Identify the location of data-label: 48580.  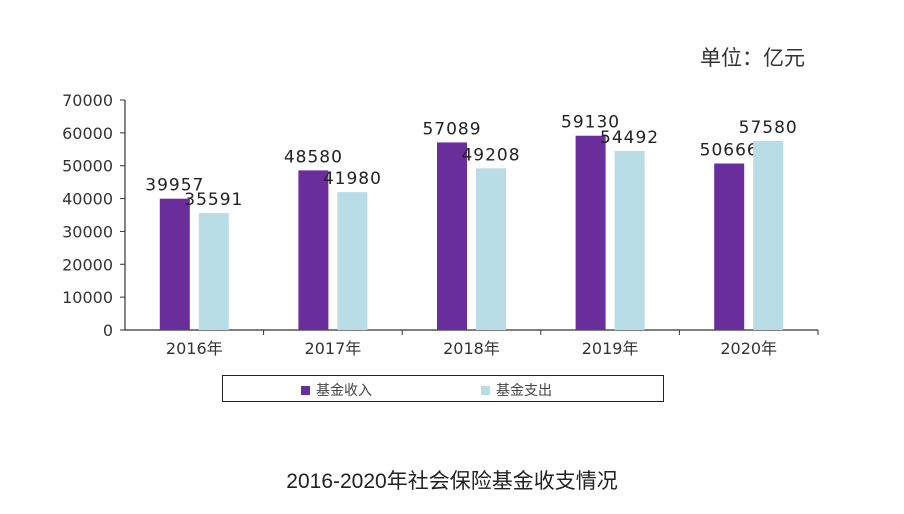
(313, 157).